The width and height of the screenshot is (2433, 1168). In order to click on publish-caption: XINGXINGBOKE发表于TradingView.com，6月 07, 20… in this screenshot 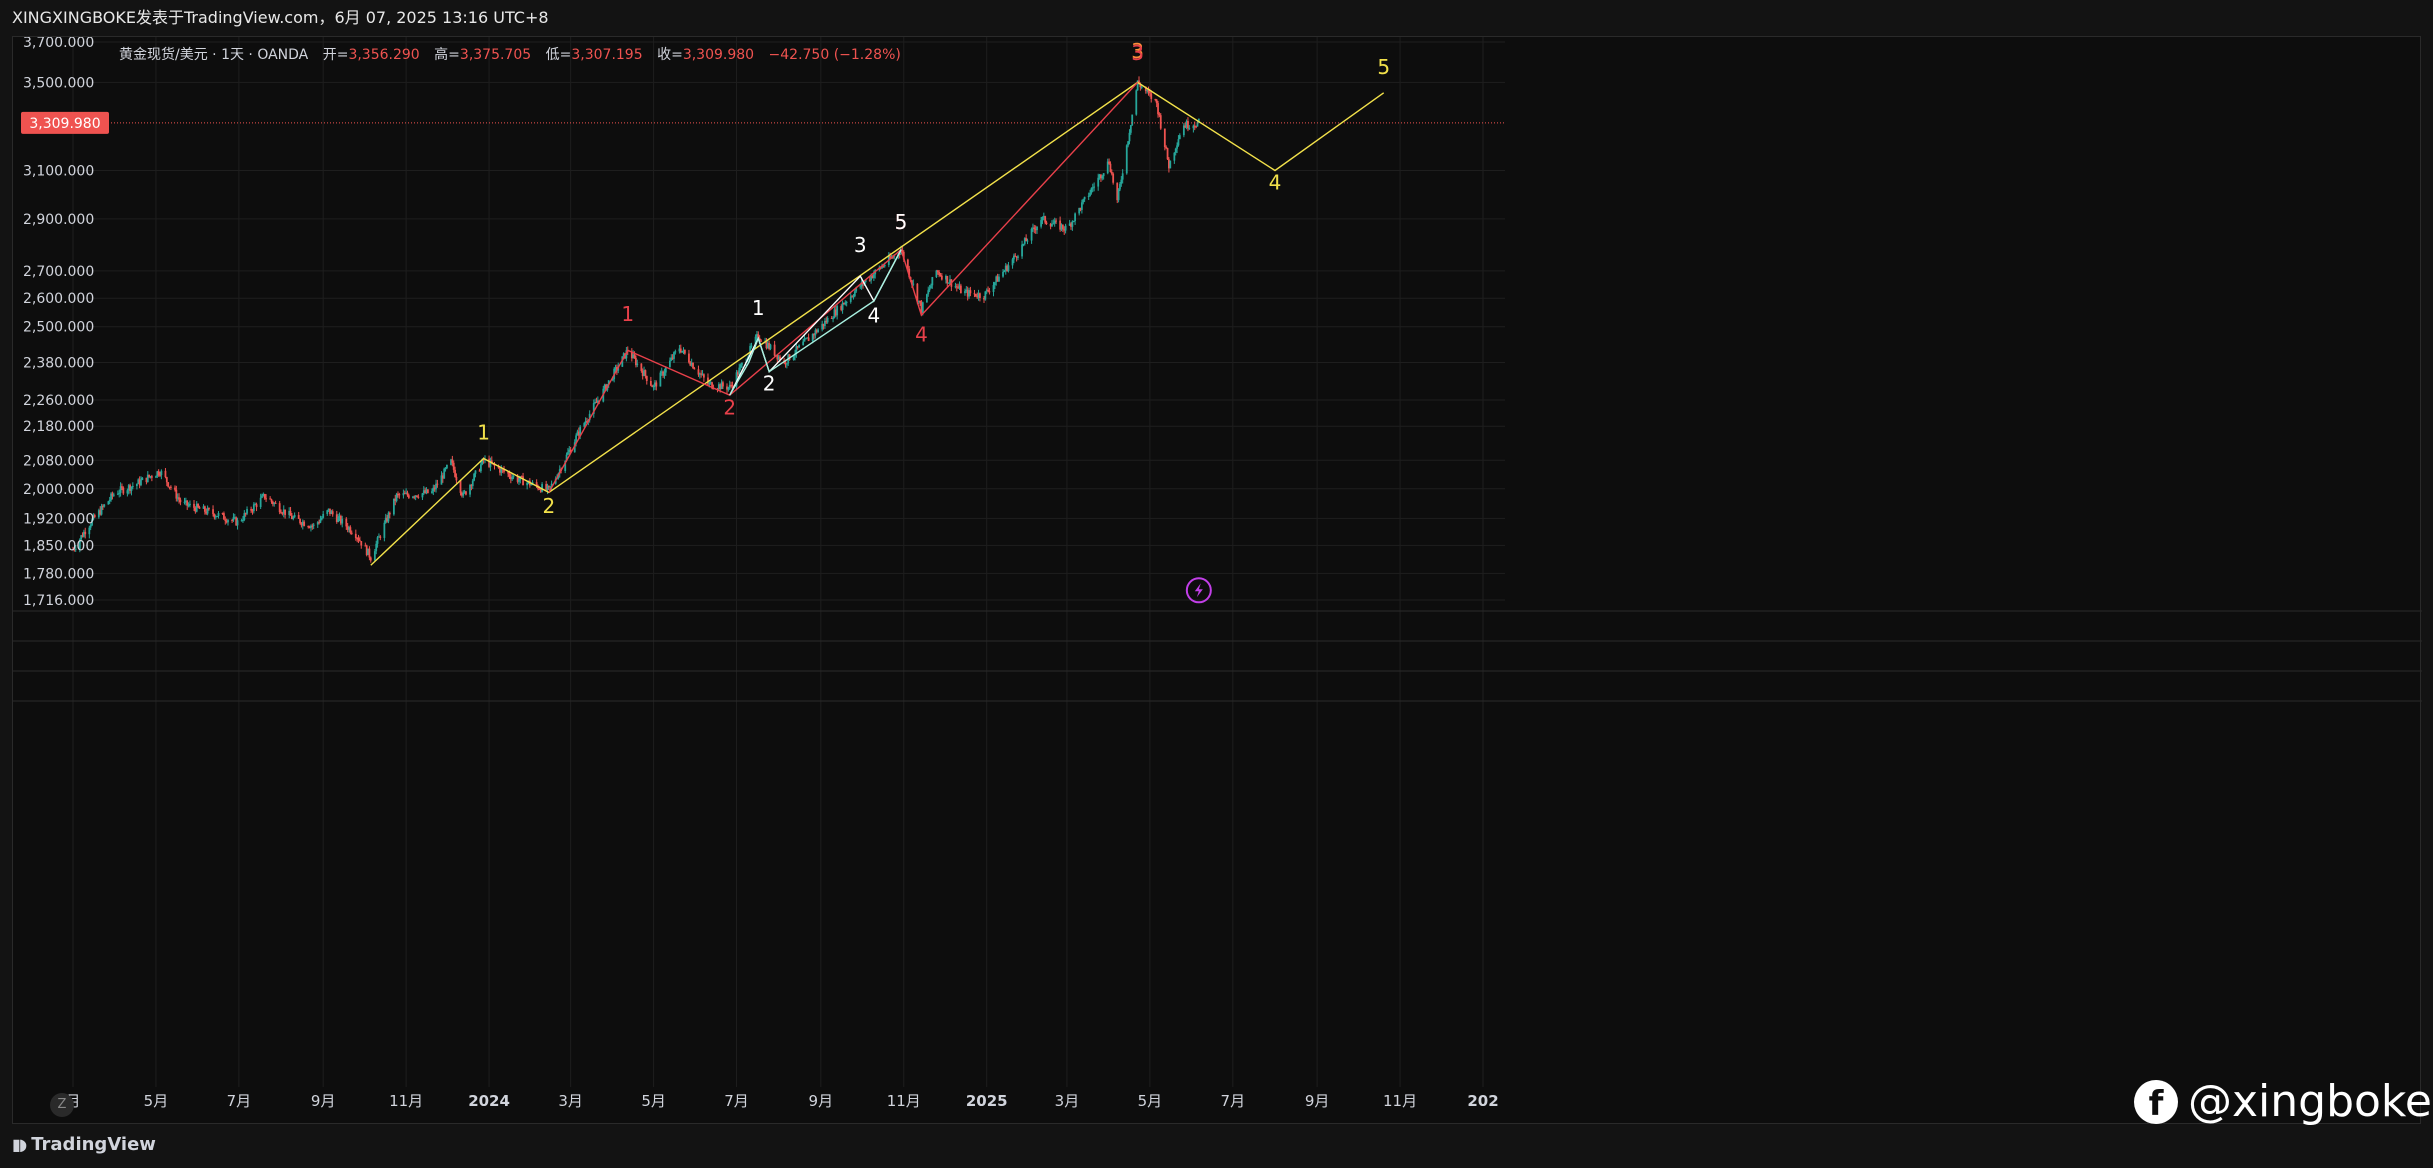, I will do `click(280, 17)`.